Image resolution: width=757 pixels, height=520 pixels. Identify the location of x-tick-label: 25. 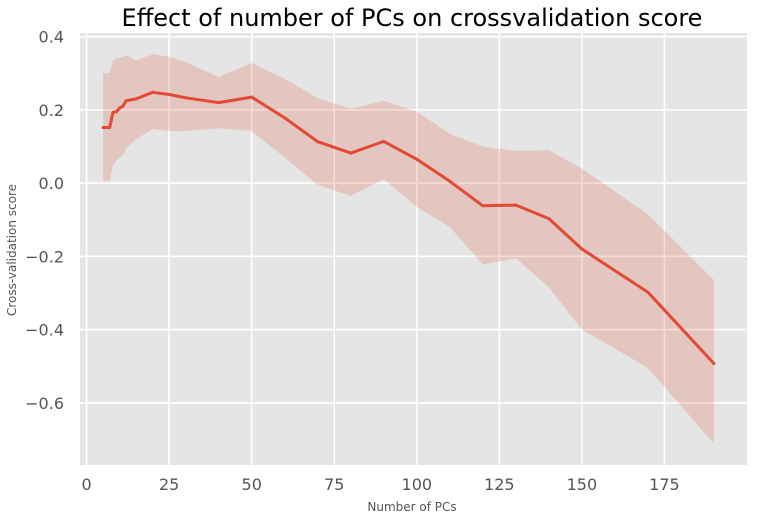
(169, 484).